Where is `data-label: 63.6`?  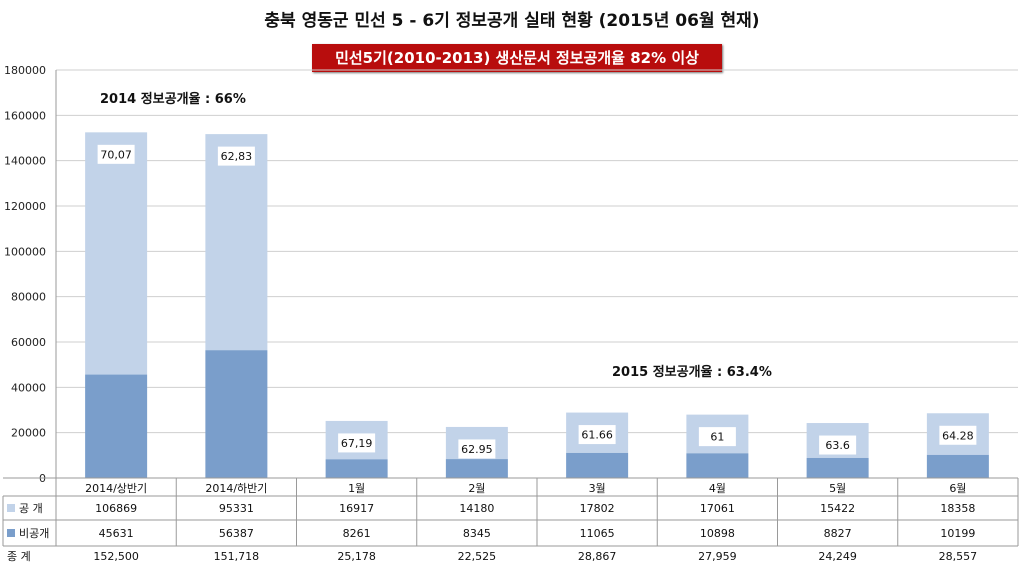
data-label: 63.6 is located at coordinates (837, 445).